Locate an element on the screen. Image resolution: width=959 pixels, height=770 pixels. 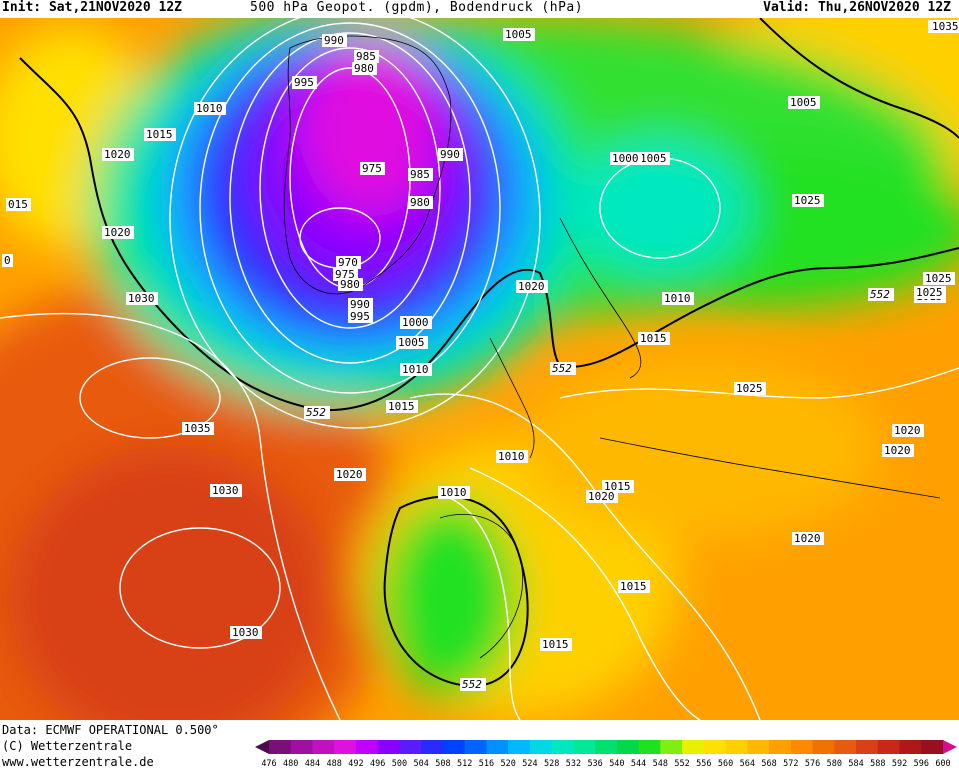
colorbar-tick-label: 576 is located at coordinates (812, 764).